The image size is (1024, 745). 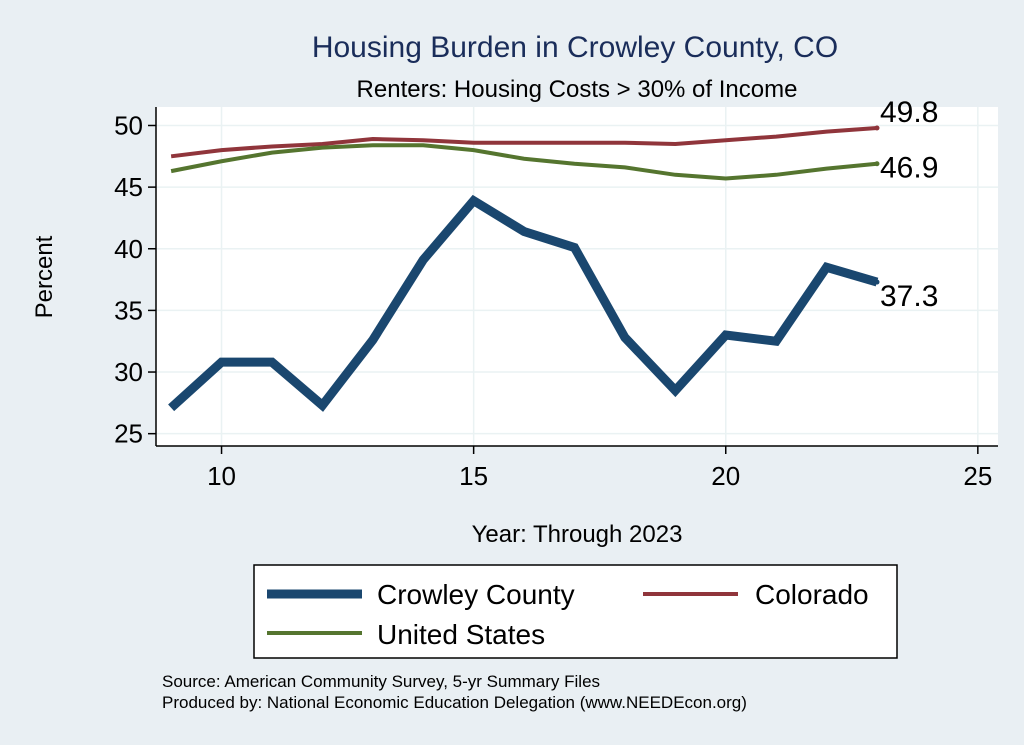 What do you see at coordinates (128, 187) in the screenshot?
I see `y-tick-label: 45` at bounding box center [128, 187].